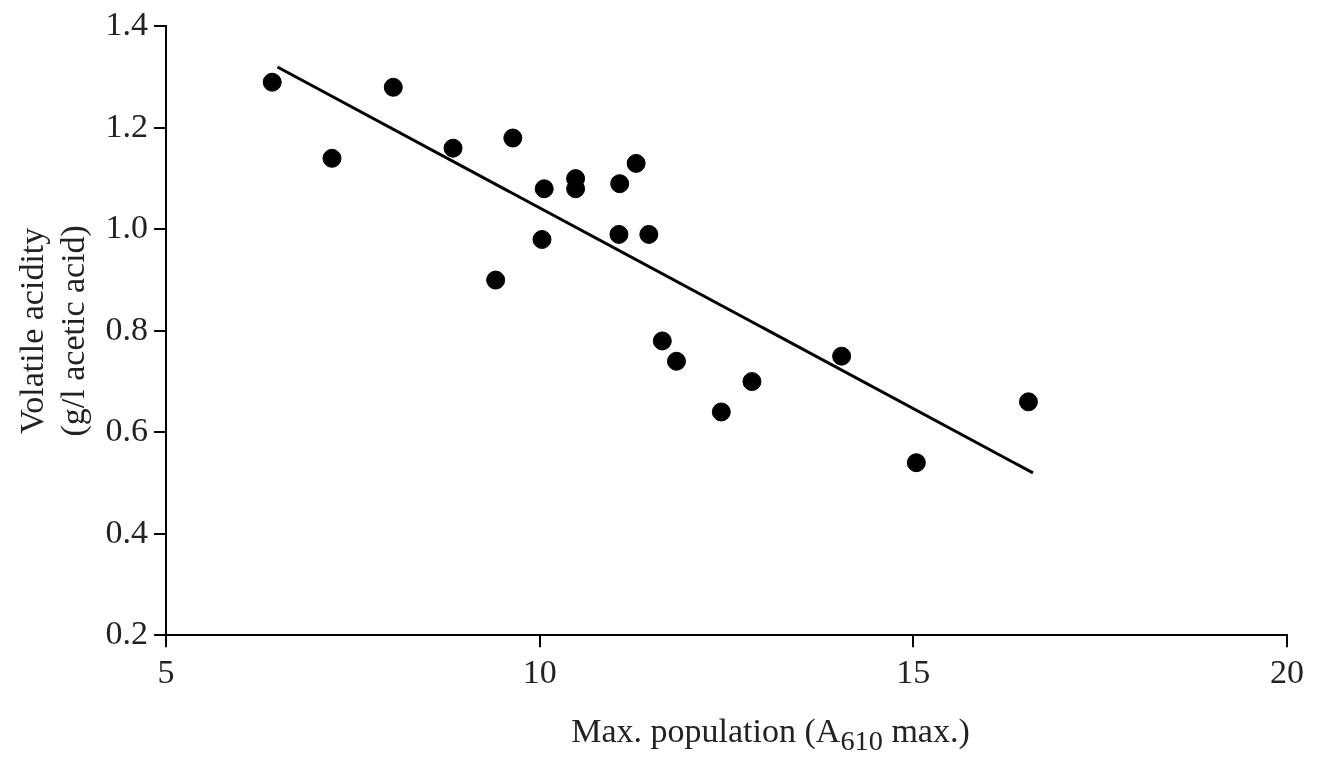 This screenshot has height=777, width=1317. I want to click on y-tick-label: 1.2, so click(127, 125).